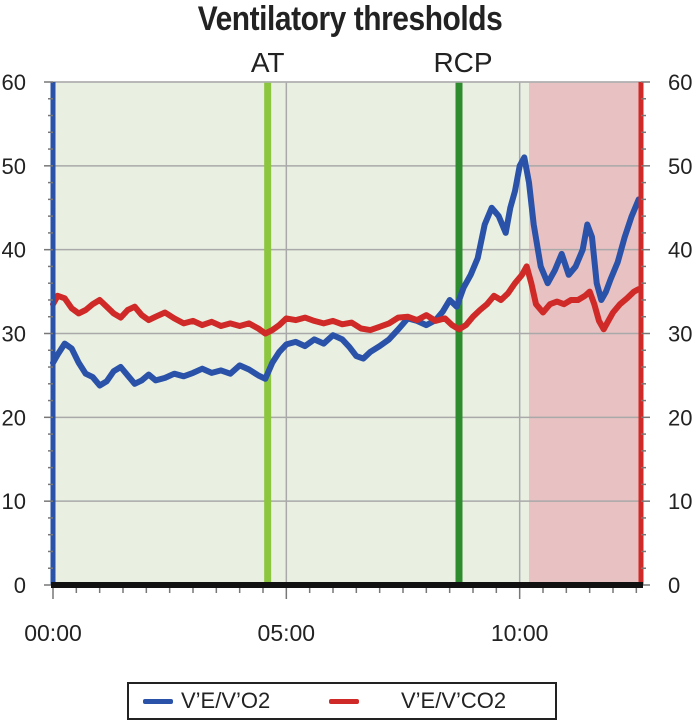 This screenshot has height=728, width=700. What do you see at coordinates (14, 250) in the screenshot?
I see `y-tick-label-left: 40` at bounding box center [14, 250].